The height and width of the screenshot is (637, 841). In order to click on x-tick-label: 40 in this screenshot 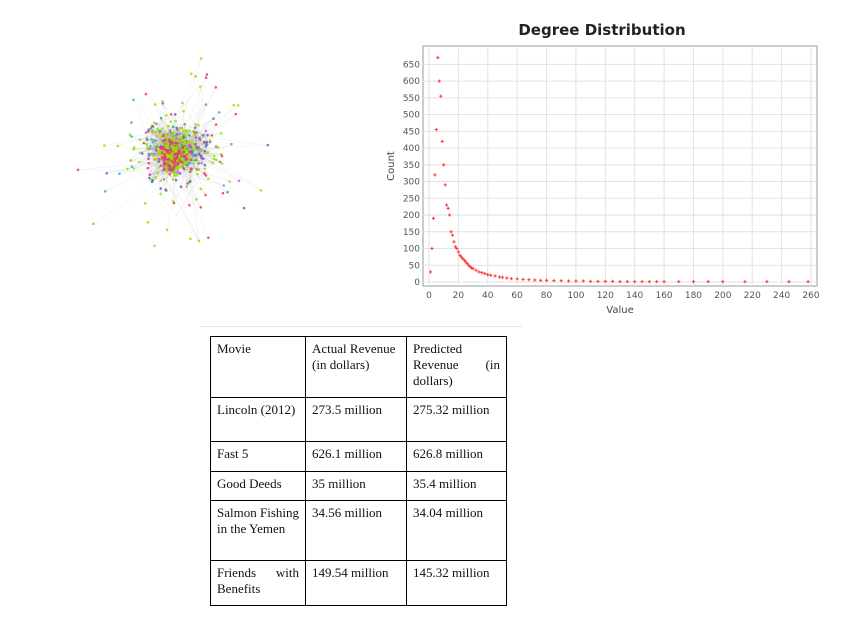, I will do `click(488, 296)`.